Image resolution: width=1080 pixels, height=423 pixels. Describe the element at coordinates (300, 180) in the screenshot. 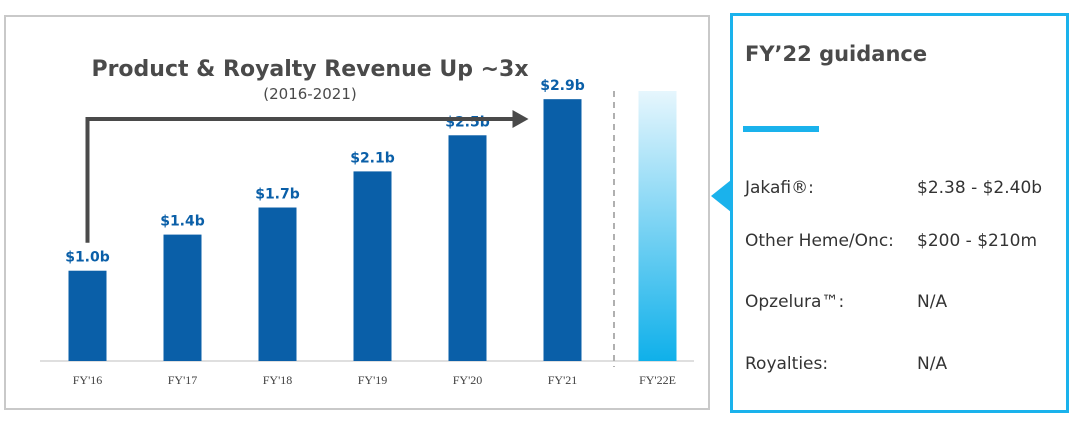

I see `growth-arrow-line` at that location.